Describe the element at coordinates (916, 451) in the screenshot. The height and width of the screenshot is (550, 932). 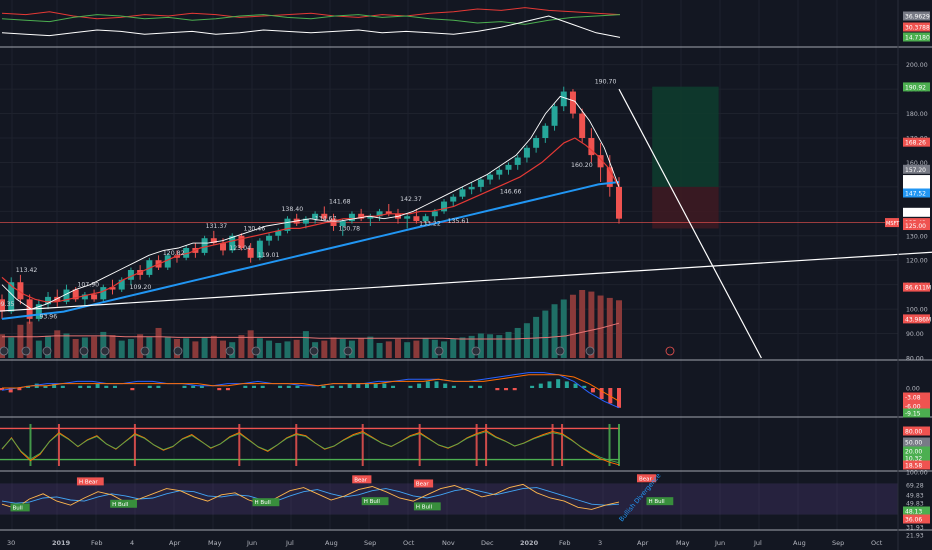
I see `rsi-label-2-bg` at that location.